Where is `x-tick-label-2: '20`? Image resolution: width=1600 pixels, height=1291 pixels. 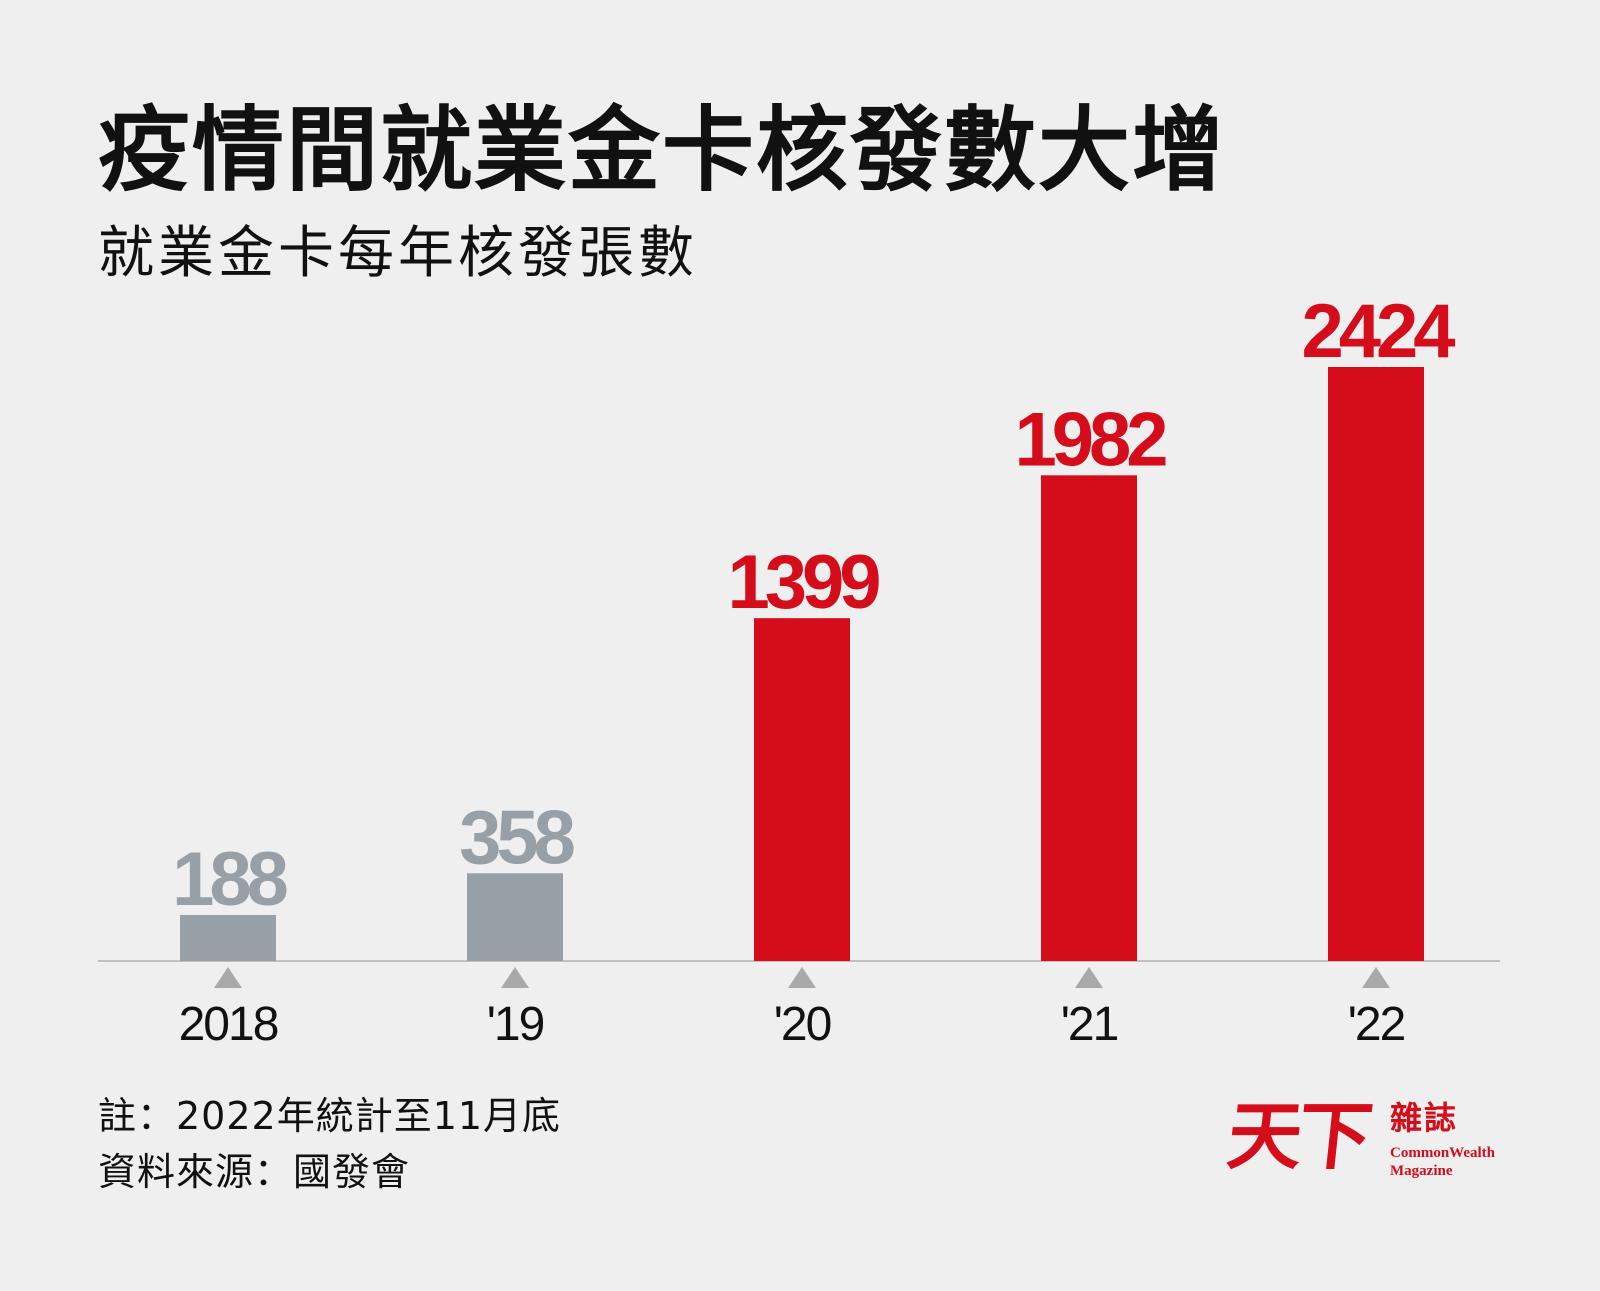 x-tick-label-2: '20 is located at coordinates (802, 1024).